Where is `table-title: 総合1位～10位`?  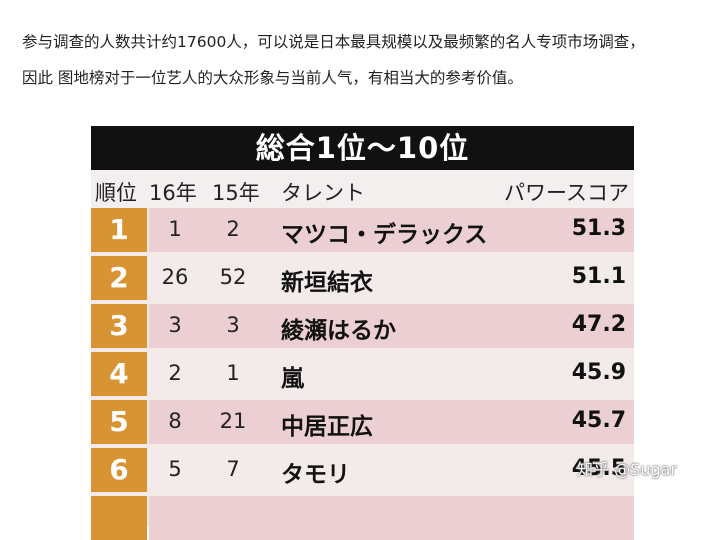 table-title: 総合1位～10位 is located at coordinates (362, 148).